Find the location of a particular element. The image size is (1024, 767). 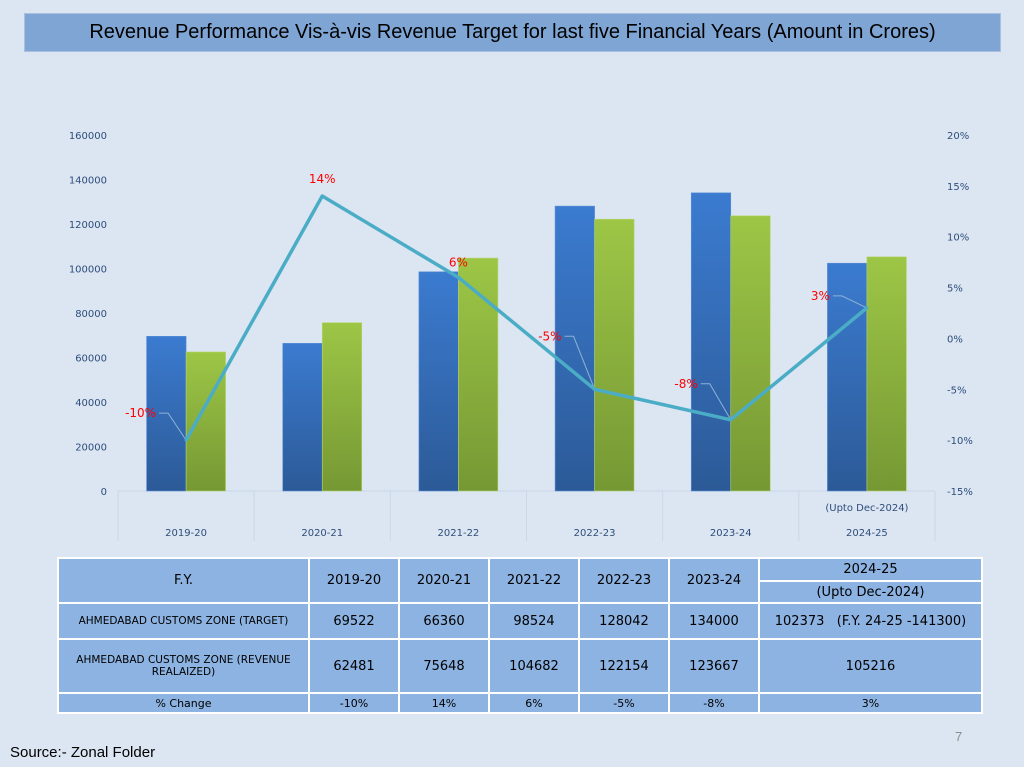

cell: 122154 is located at coordinates (624, 666).